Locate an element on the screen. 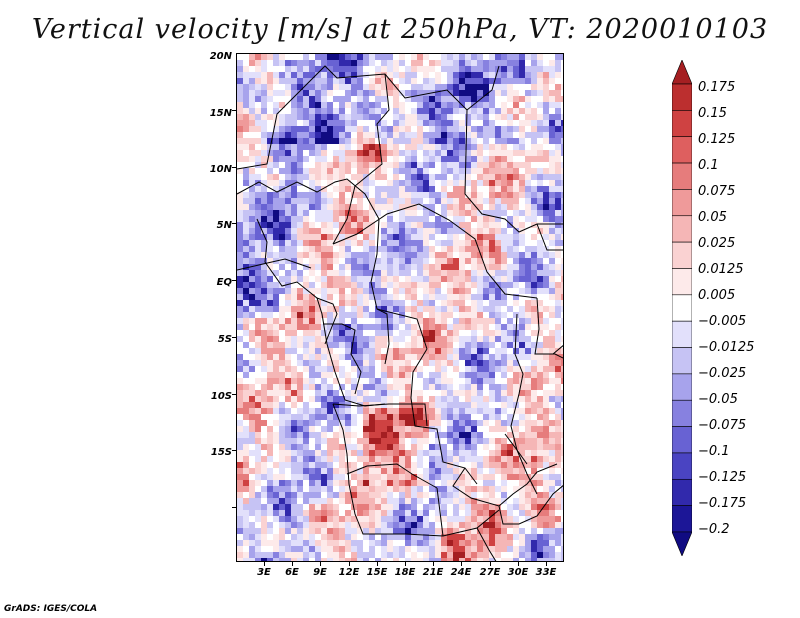 This screenshot has width=800, height=618. longitude-label: 9E is located at coordinates (320, 572).